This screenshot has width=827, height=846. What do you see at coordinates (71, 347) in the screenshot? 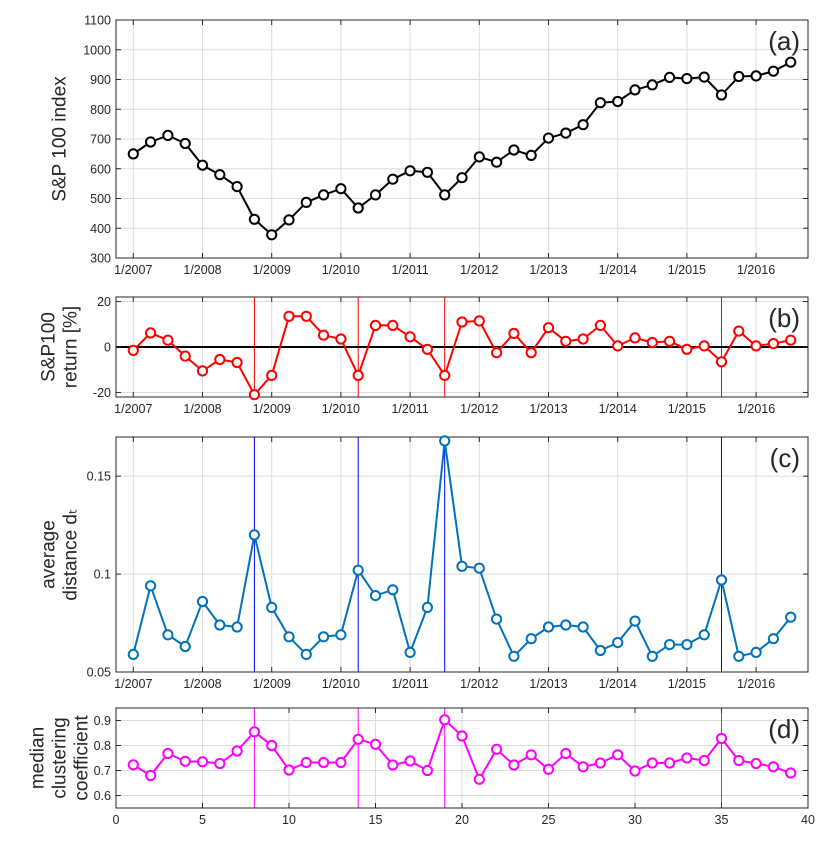
I see `y-axis-label: return [%]` at bounding box center [71, 347].